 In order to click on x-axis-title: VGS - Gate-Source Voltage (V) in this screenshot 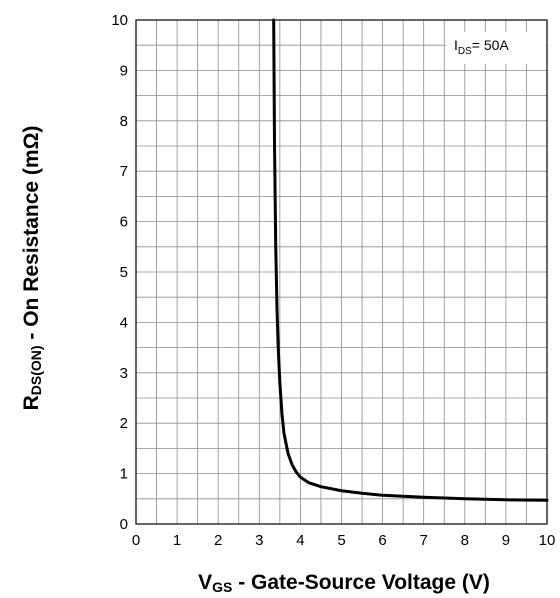, I will do `click(344, 583)`.